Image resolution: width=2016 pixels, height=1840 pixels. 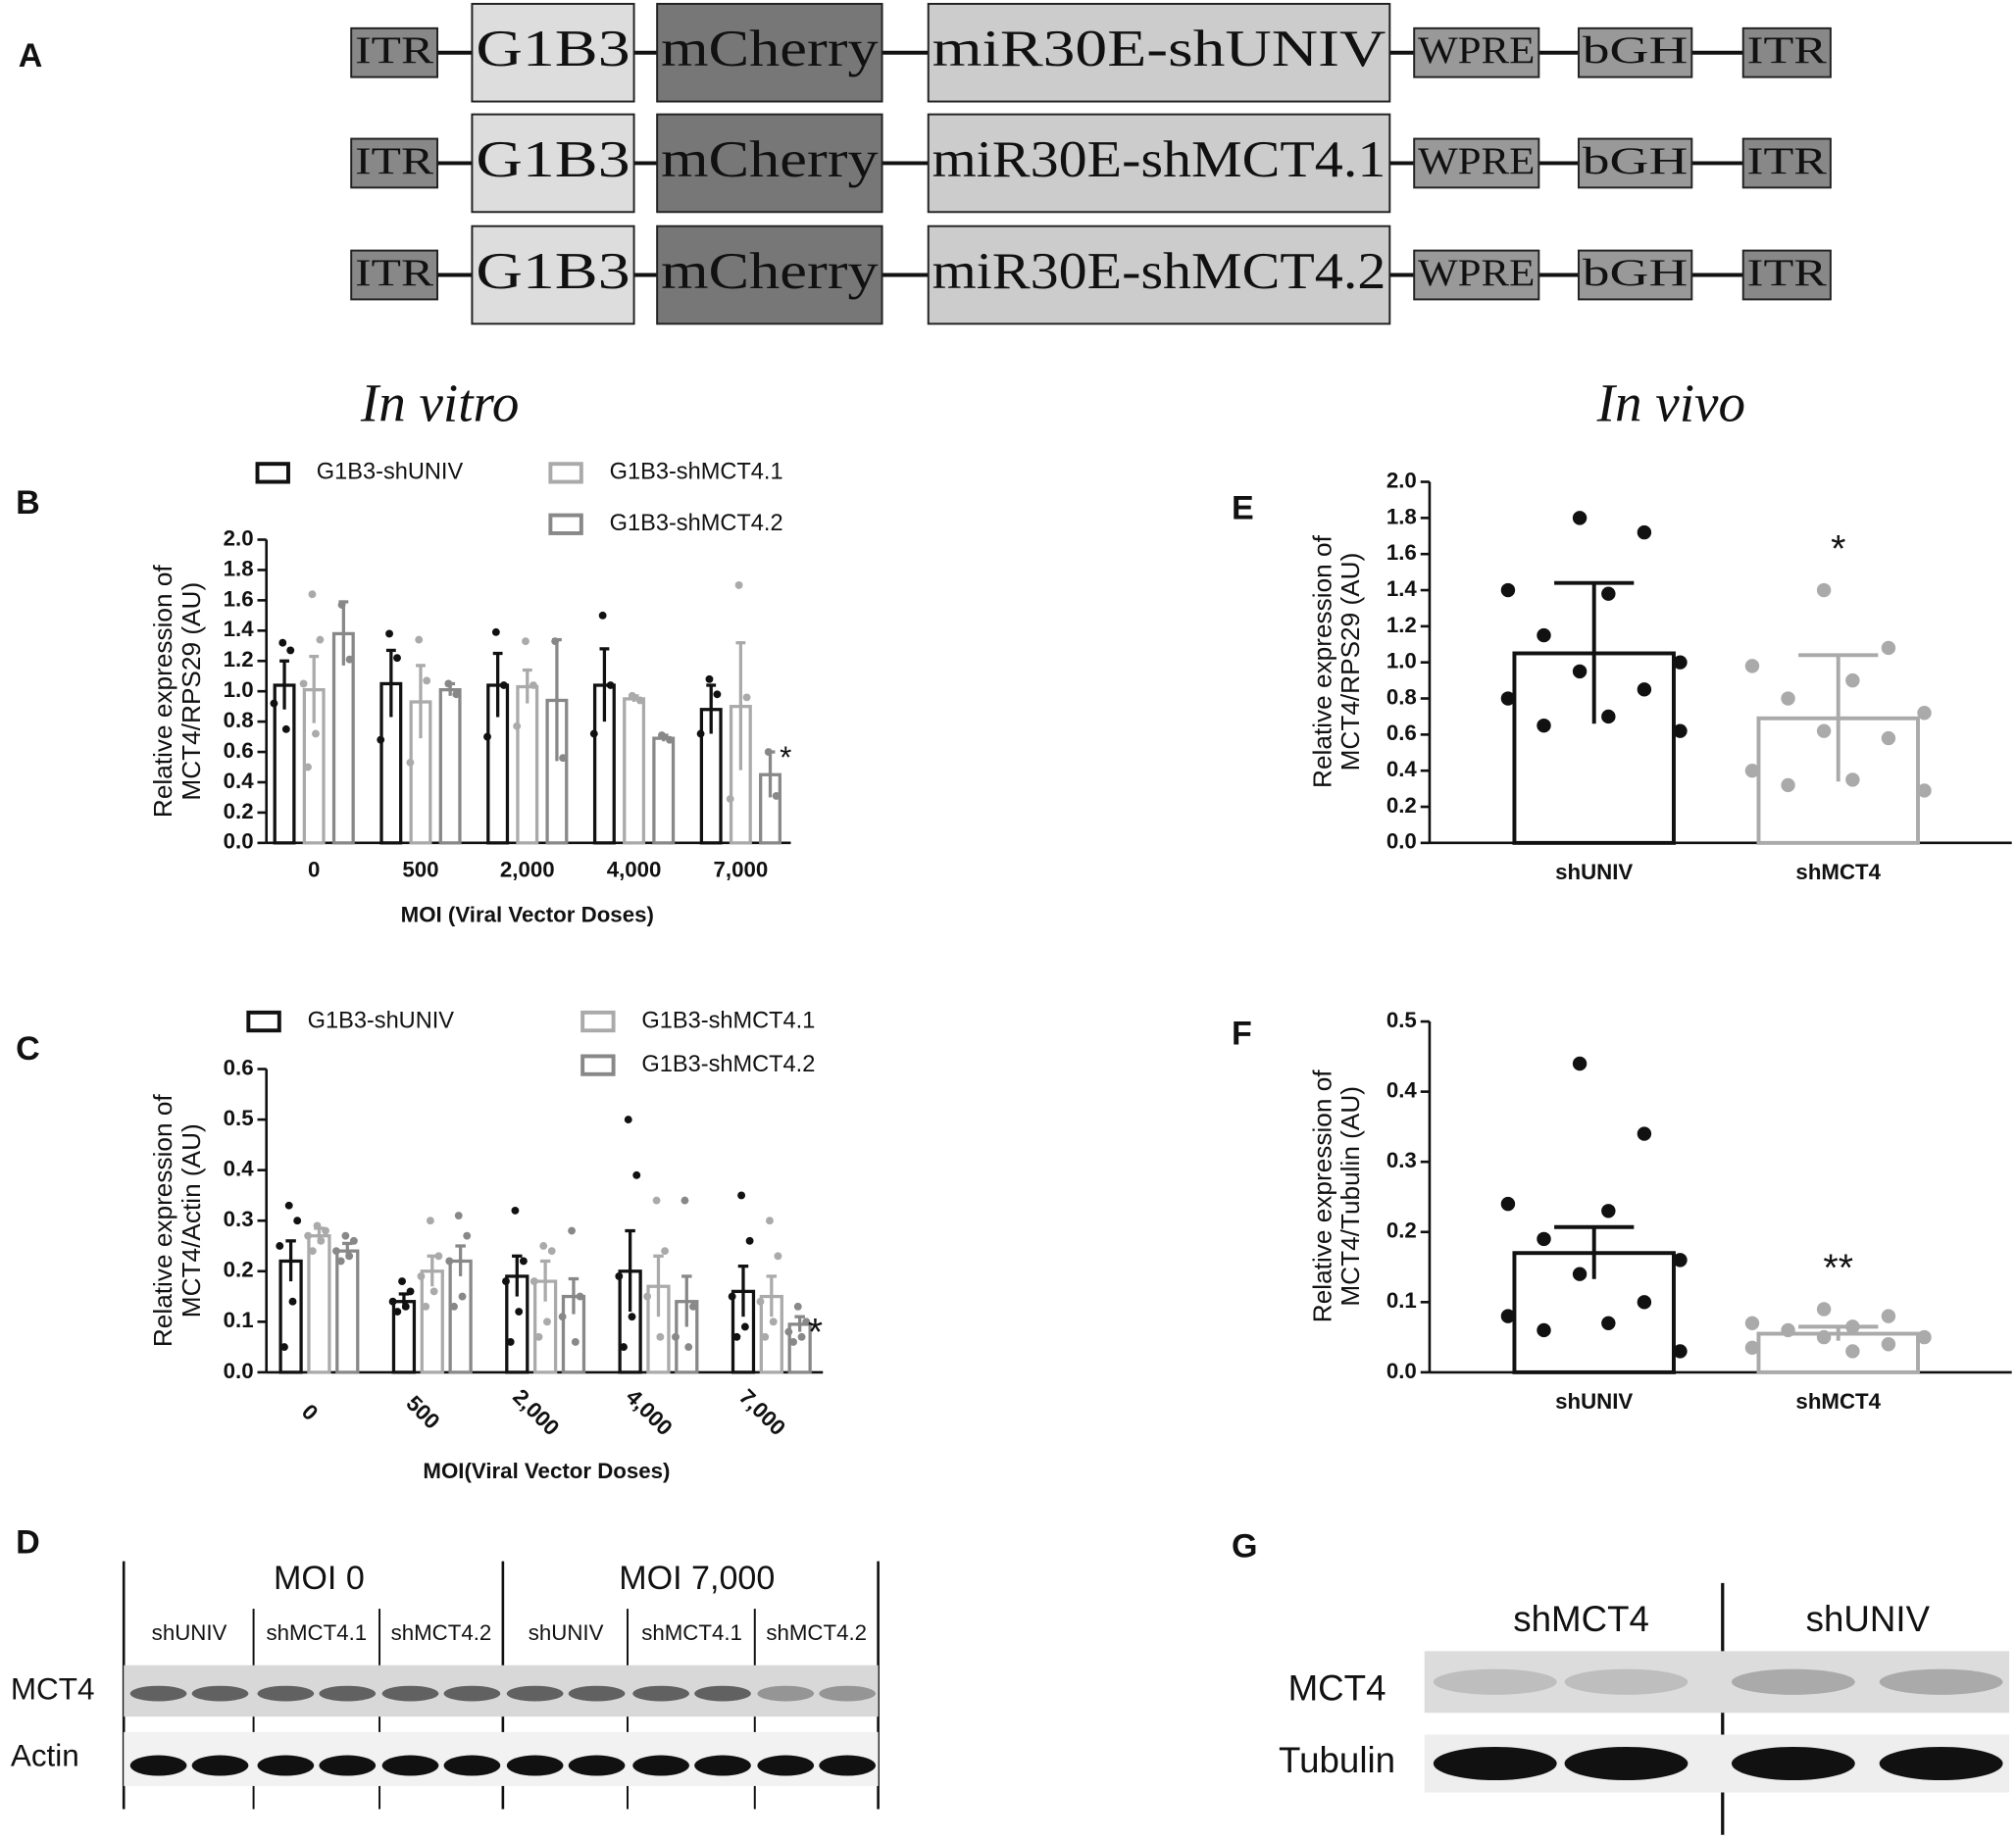 I want to click on x-tick-label: shMCT4, so click(x=1838, y=872).